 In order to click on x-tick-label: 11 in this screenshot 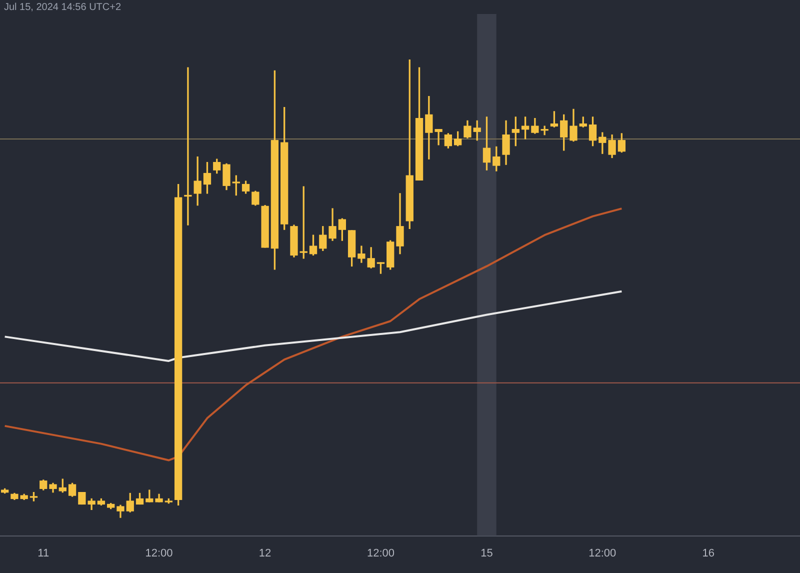, I will do `click(44, 553)`.